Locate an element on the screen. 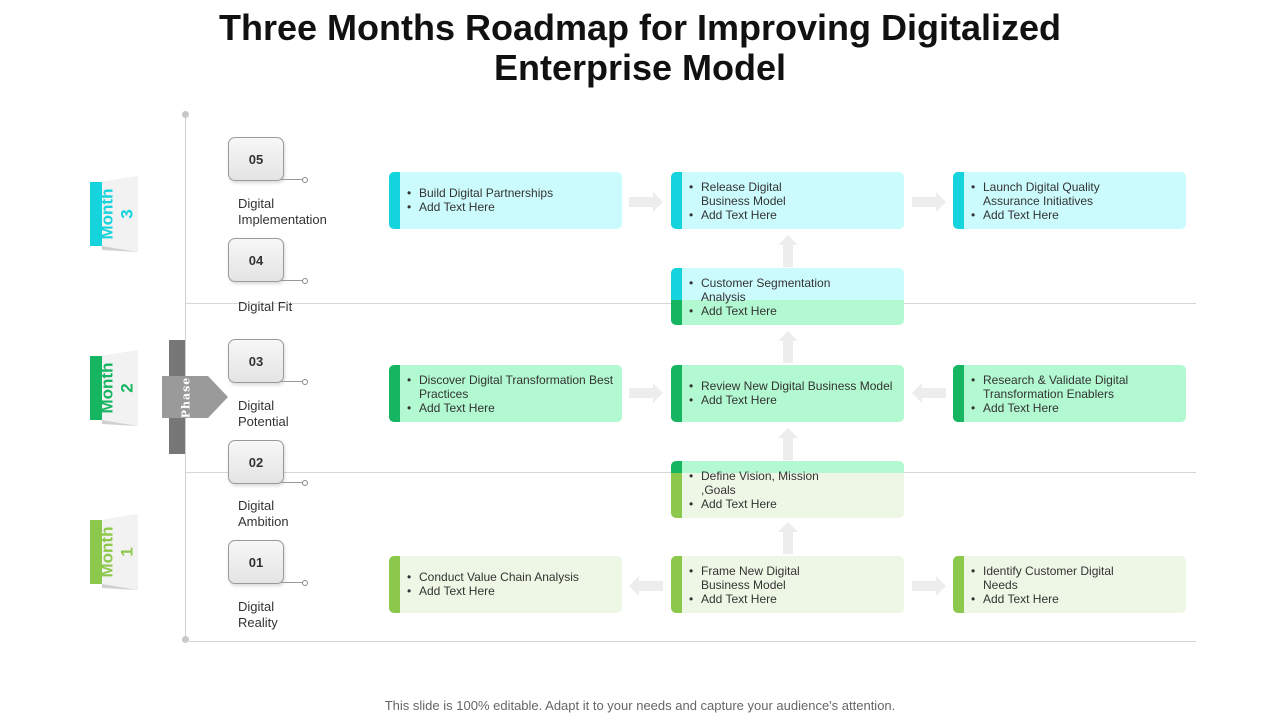 The height and width of the screenshot is (720, 1280). box-item: Release Digital Business Model is located at coordinates (760, 194).